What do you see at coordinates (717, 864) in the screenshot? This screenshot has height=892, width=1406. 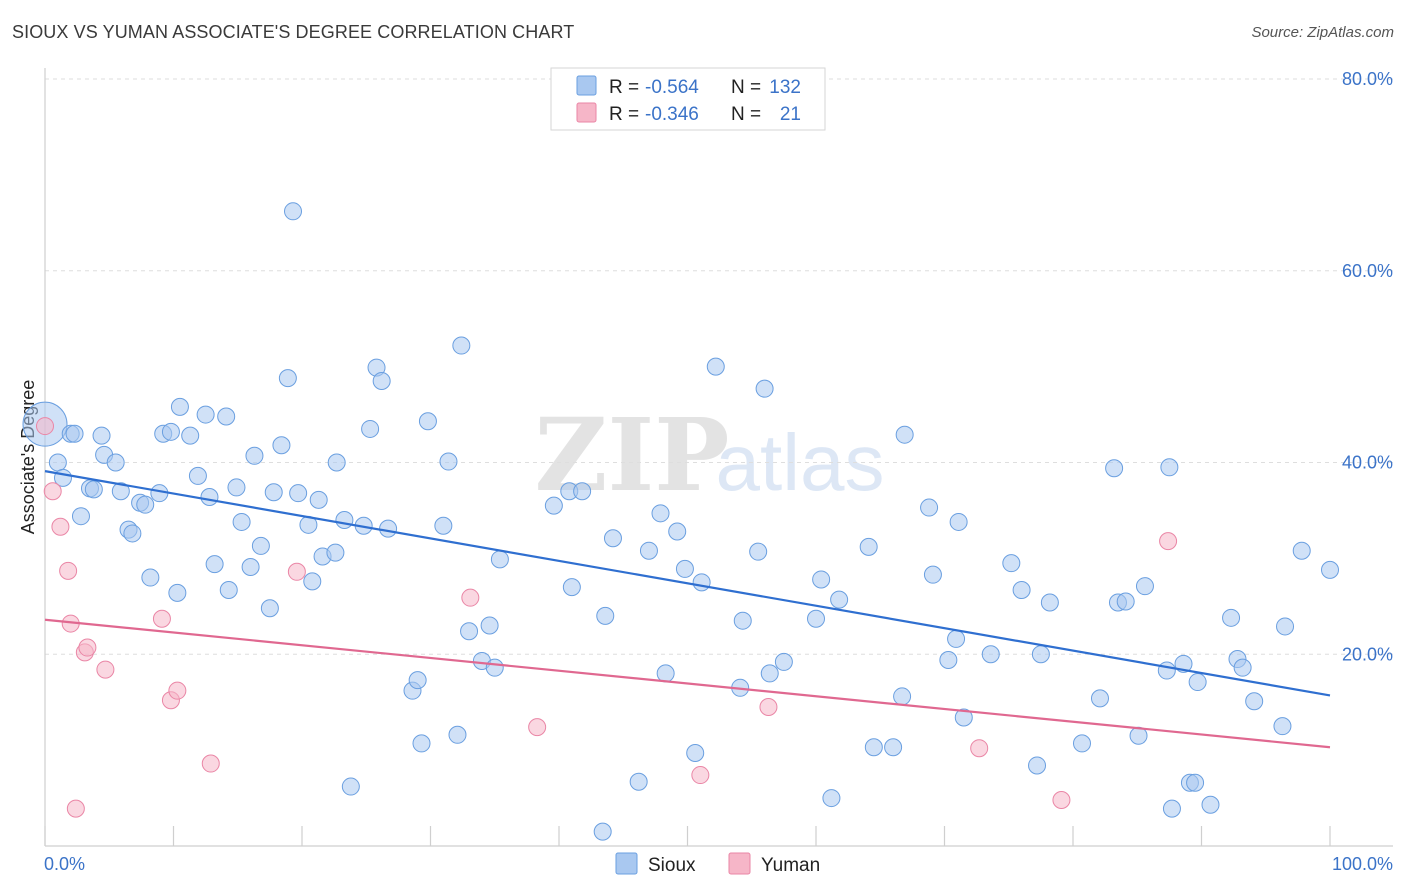 I see `series-legend: Sioux Yuman` at bounding box center [717, 864].